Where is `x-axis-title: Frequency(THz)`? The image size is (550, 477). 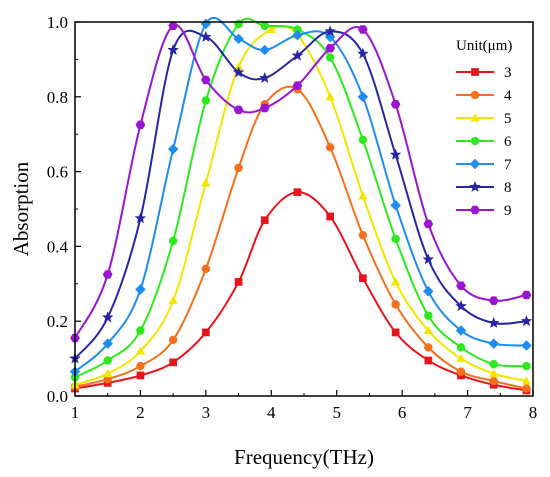 x-axis-title: Frequency(THz) is located at coordinates (304, 457).